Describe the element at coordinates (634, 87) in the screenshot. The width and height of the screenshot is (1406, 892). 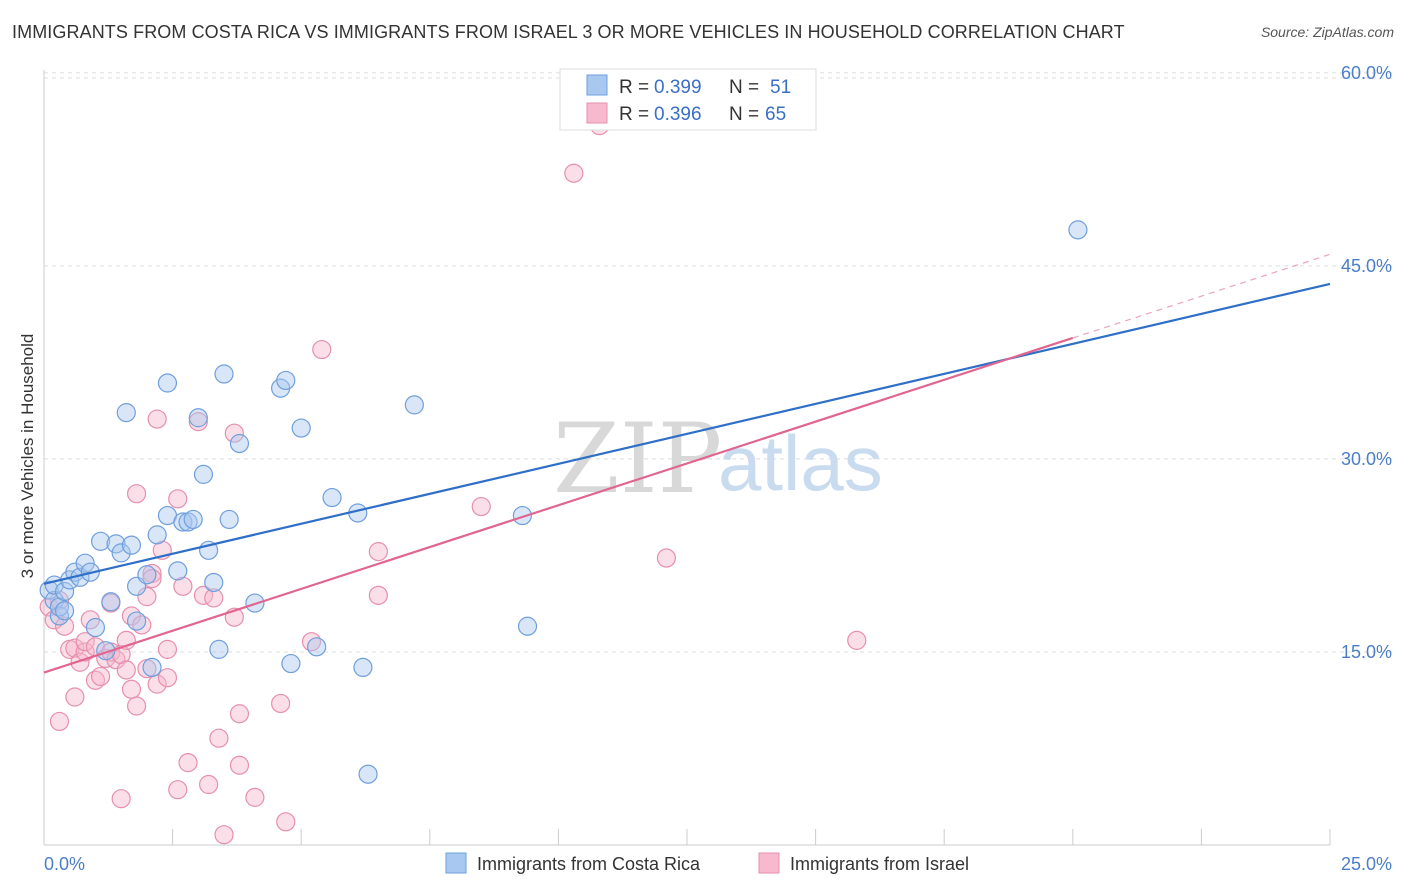
I see `legend-r-label-costa-rica: R =` at that location.